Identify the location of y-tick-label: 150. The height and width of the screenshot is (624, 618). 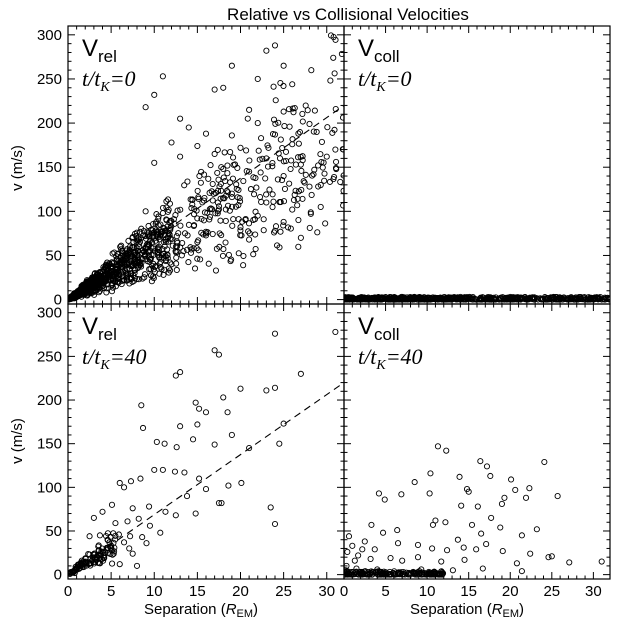
(49, 167).